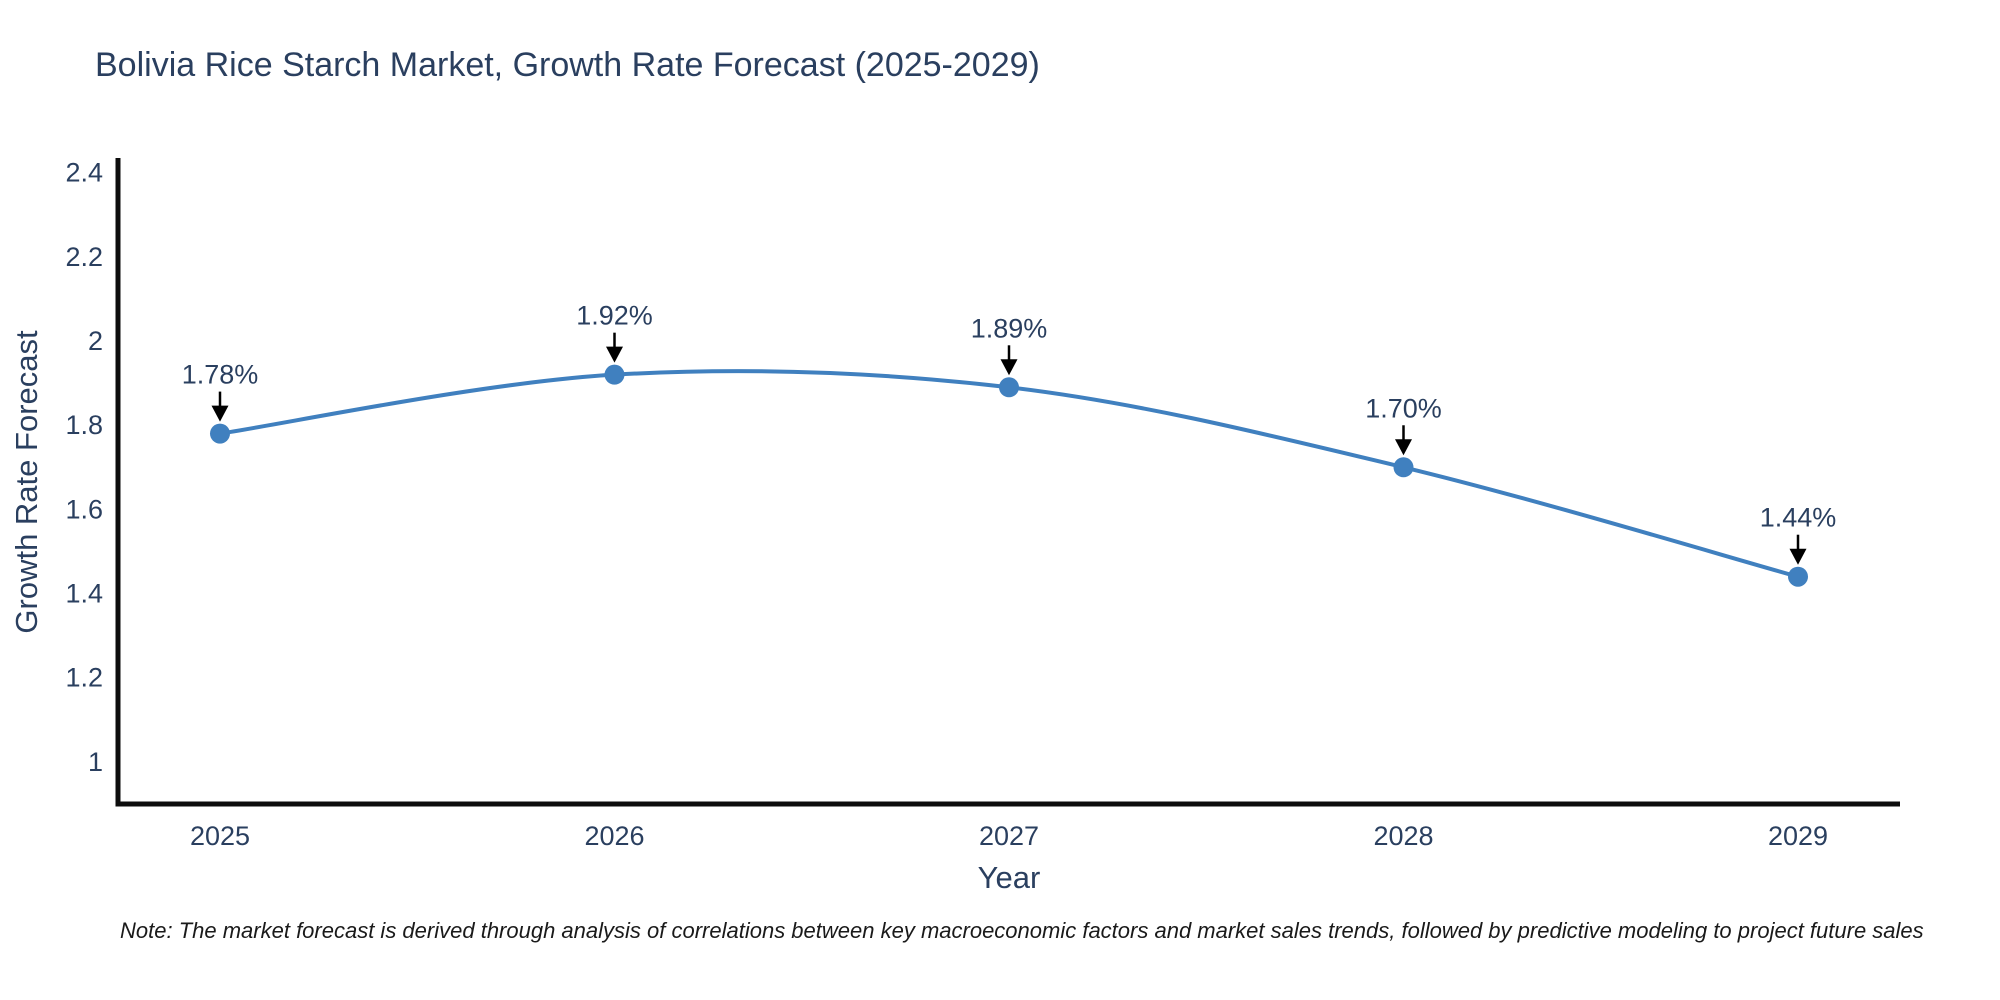 The width and height of the screenshot is (2000, 1000). What do you see at coordinates (1009, 328) in the screenshot?
I see `annotation-value-label: 1.89%` at bounding box center [1009, 328].